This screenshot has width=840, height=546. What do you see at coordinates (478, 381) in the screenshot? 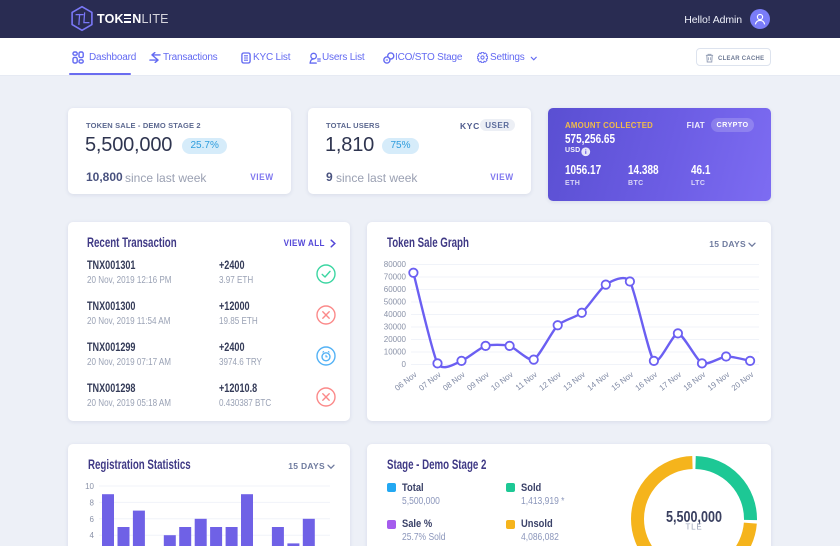
I see `svg-text: 09 Nov` at bounding box center [478, 381].